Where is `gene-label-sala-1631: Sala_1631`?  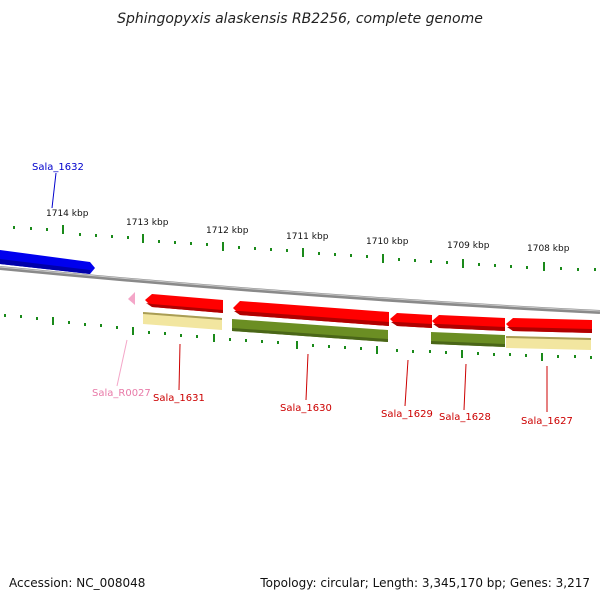 gene-label-sala-1631: Sala_1631 is located at coordinates (179, 398).